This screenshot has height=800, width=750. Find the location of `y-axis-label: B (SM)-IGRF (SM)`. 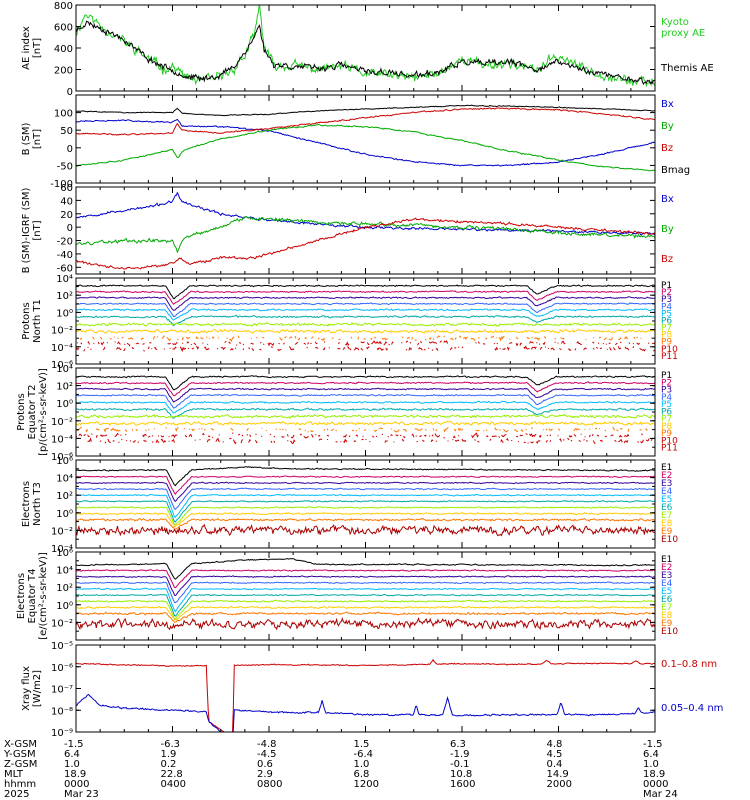

y-axis-label: B (SM)-IGRF (SM) is located at coordinates (26, 231).